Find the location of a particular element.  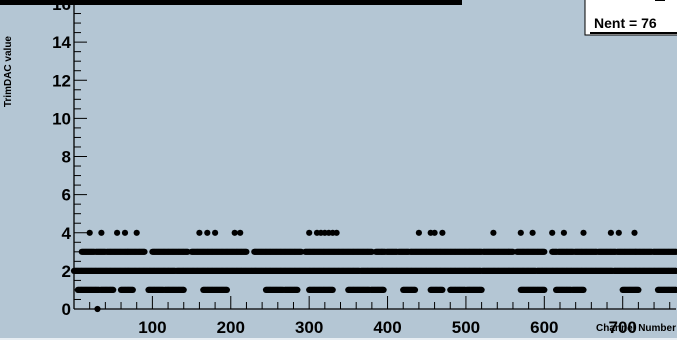

x-tick-label: 600 is located at coordinates (544, 327).